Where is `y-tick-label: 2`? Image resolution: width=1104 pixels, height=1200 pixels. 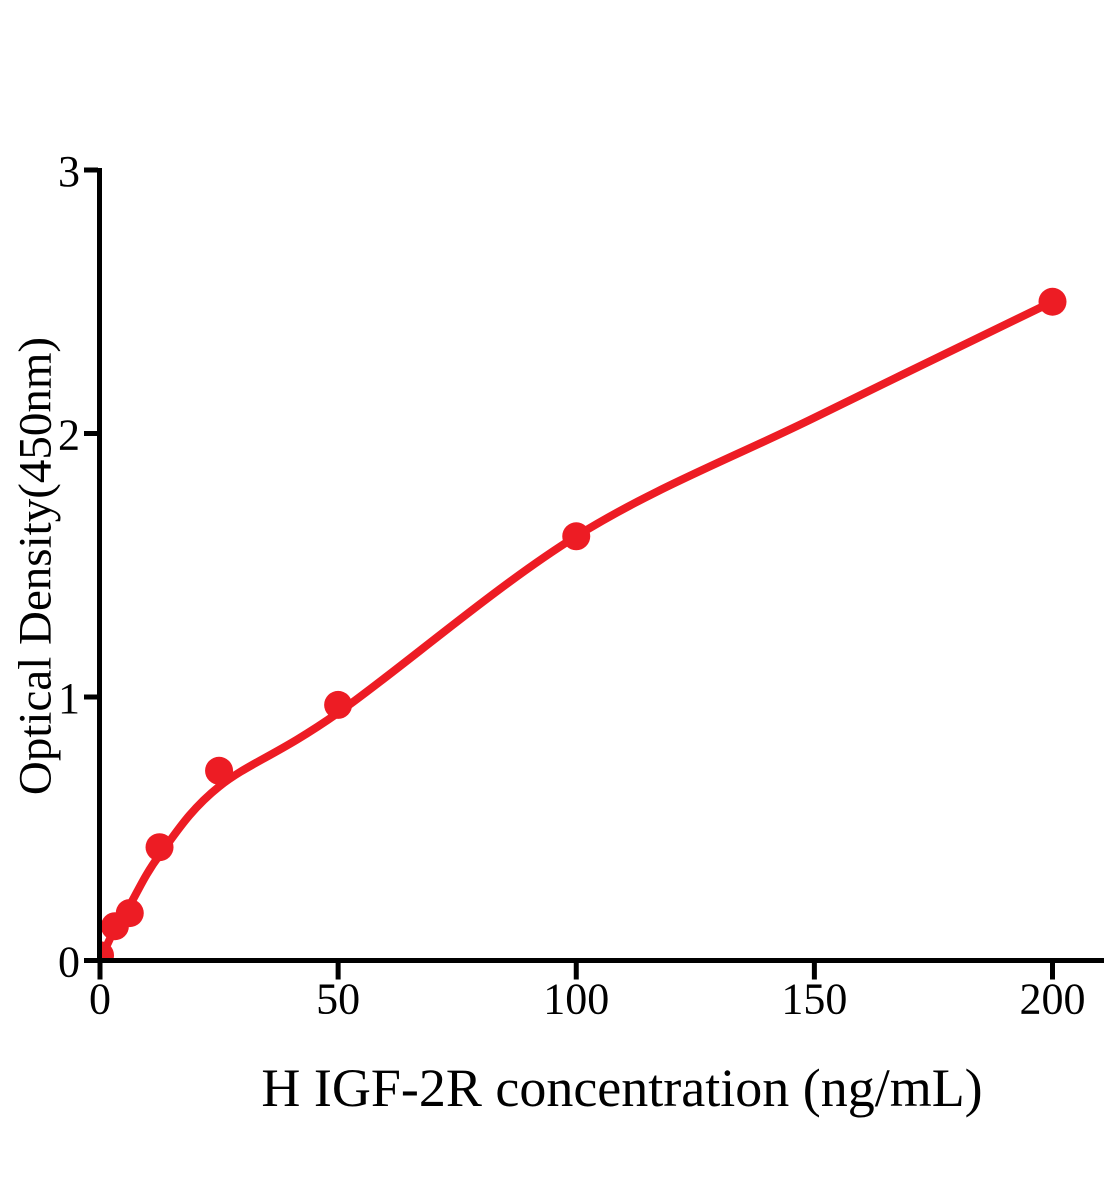 y-tick-label: 2 is located at coordinates (69, 435).